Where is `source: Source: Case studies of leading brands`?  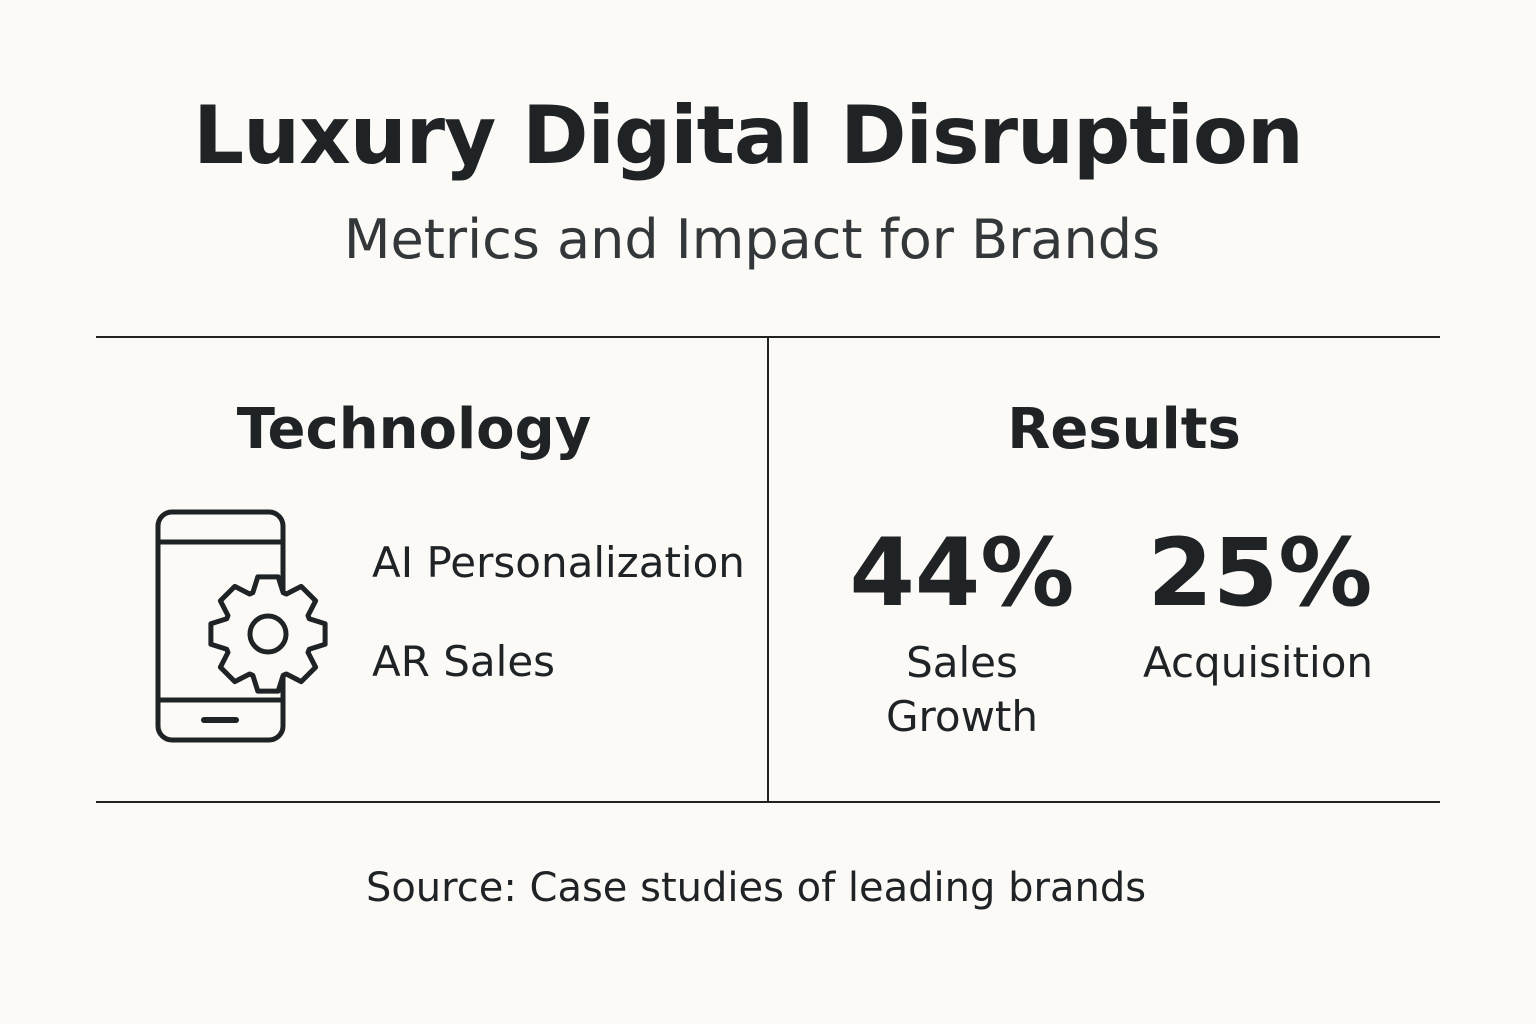
source: Source: Case studies of leading brands is located at coordinates (756, 888).